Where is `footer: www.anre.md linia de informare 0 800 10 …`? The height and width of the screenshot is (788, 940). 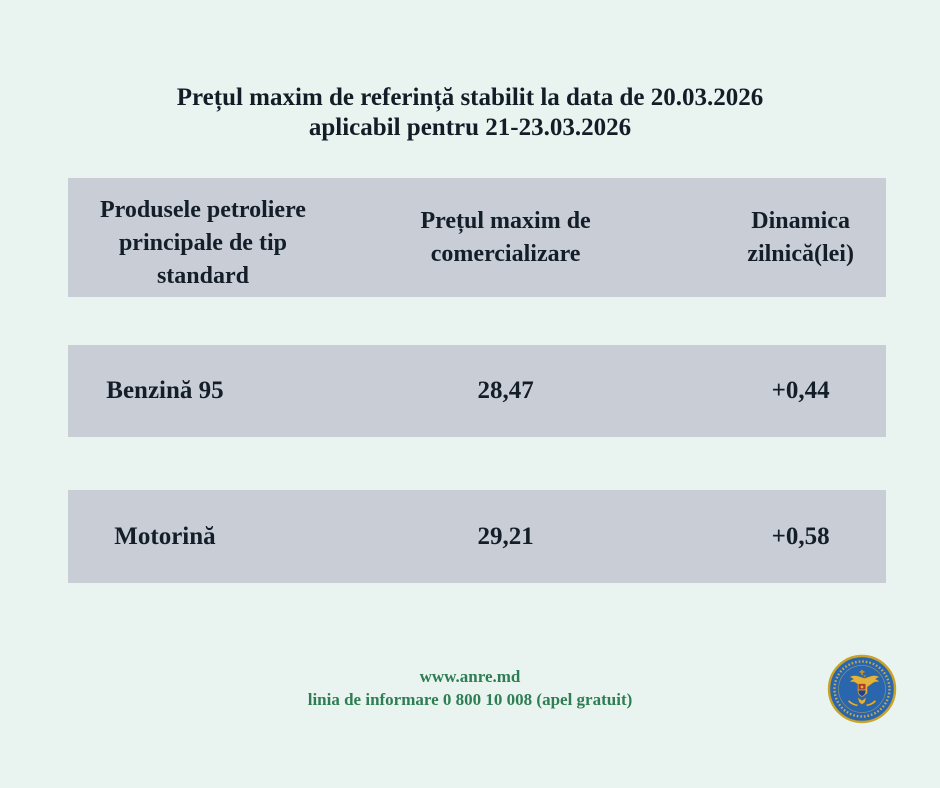 footer: www.anre.md linia de informare 0 800 10 … is located at coordinates (470, 688).